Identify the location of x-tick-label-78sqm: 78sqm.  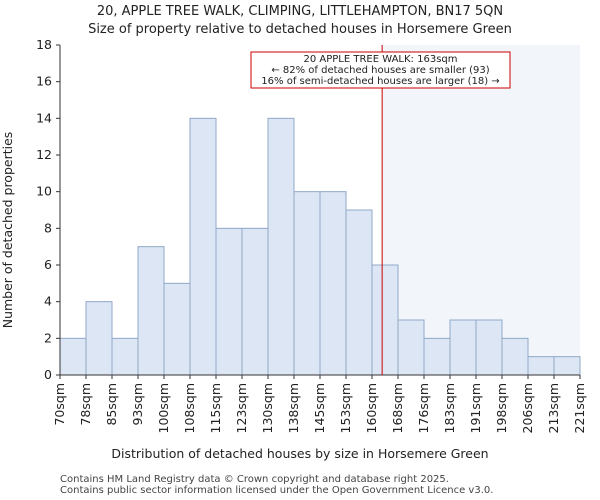
(85, 404).